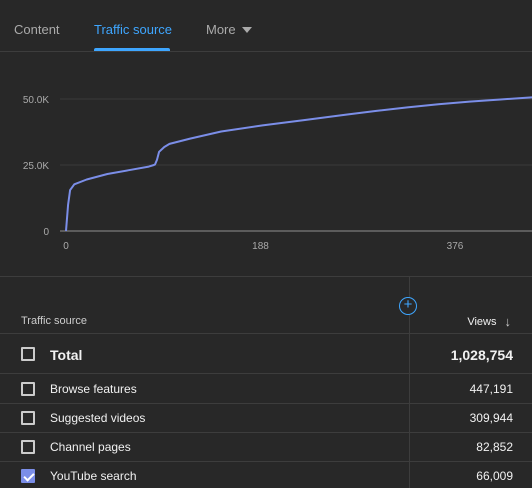 Image resolution: width=532 pixels, height=488 pixels. What do you see at coordinates (246, 30) in the screenshot?
I see `caret-down-icon` at bounding box center [246, 30].